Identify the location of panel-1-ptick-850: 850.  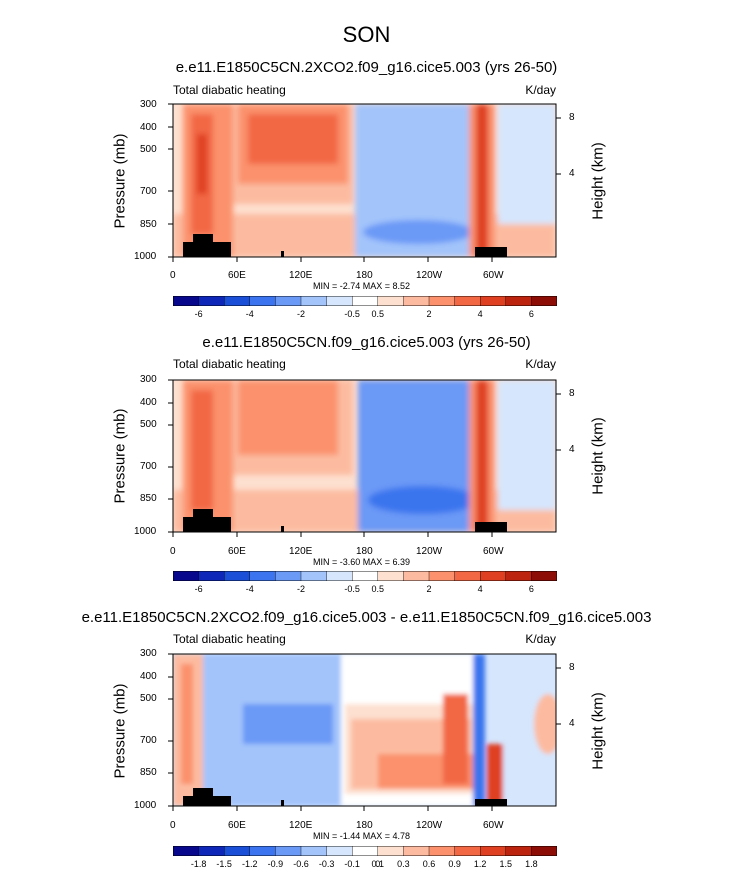
(148, 224).